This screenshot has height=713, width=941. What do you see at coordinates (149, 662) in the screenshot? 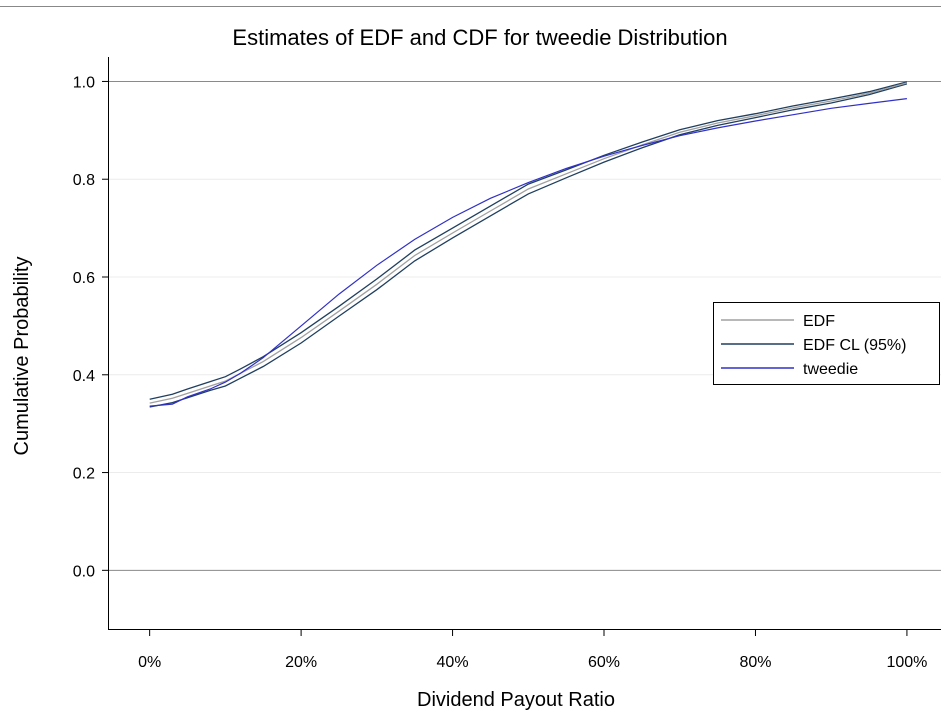
I see `x-tick-label: 0%` at bounding box center [149, 662].